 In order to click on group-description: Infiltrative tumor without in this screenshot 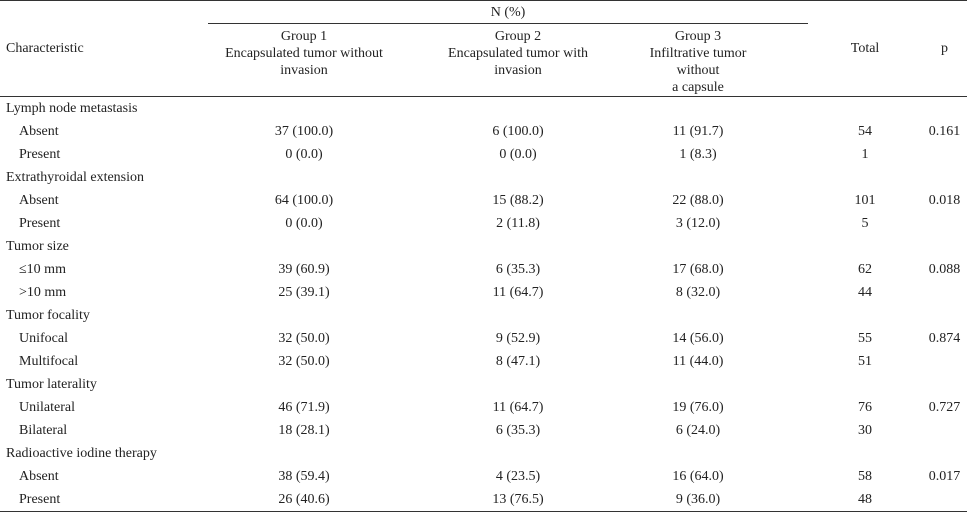, I will do `click(698, 62)`.